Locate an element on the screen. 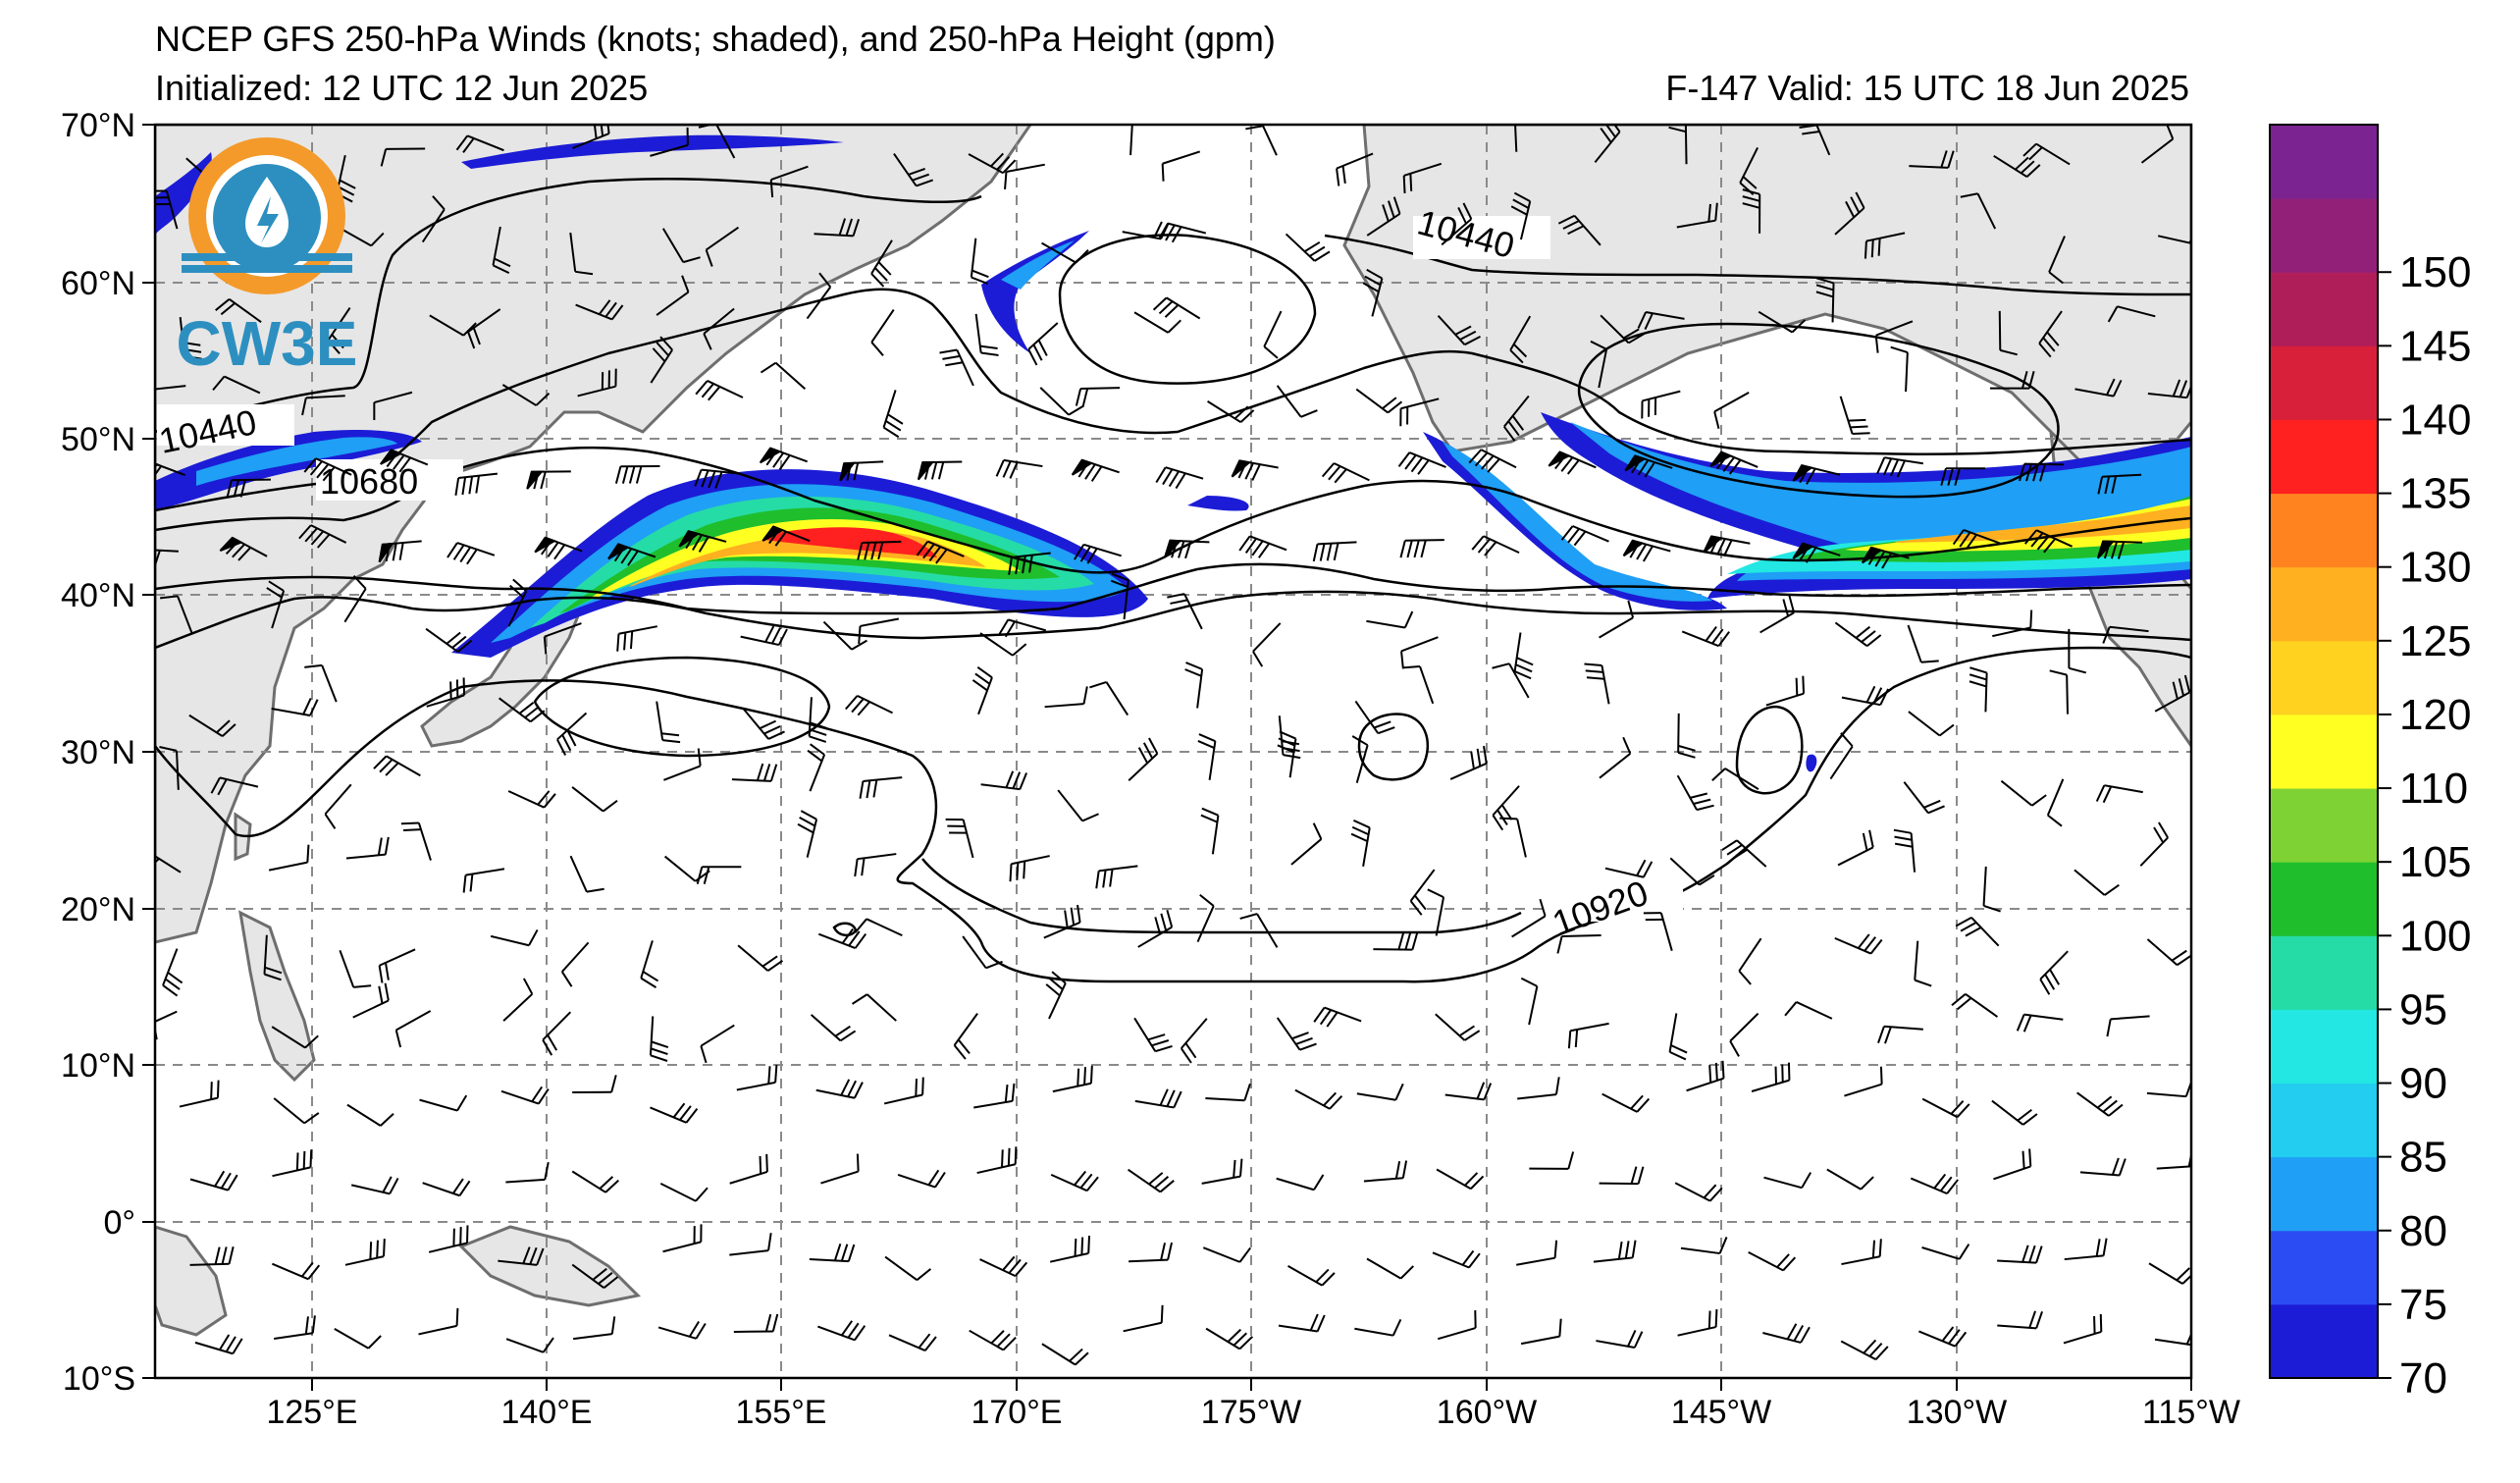  latitude-label: 60°N is located at coordinates (98, 283).